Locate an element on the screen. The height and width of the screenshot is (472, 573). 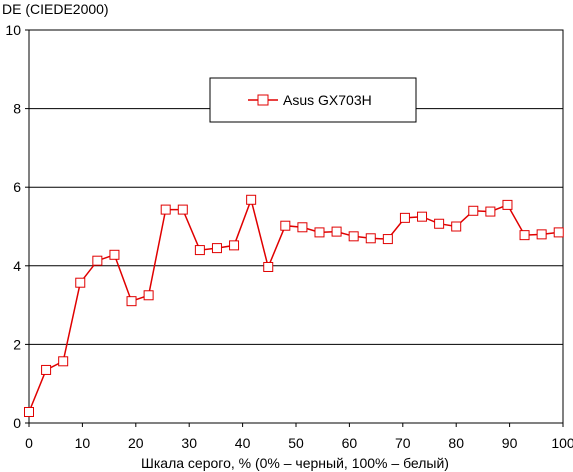
x-tick-label: 10 is located at coordinates (83, 443).